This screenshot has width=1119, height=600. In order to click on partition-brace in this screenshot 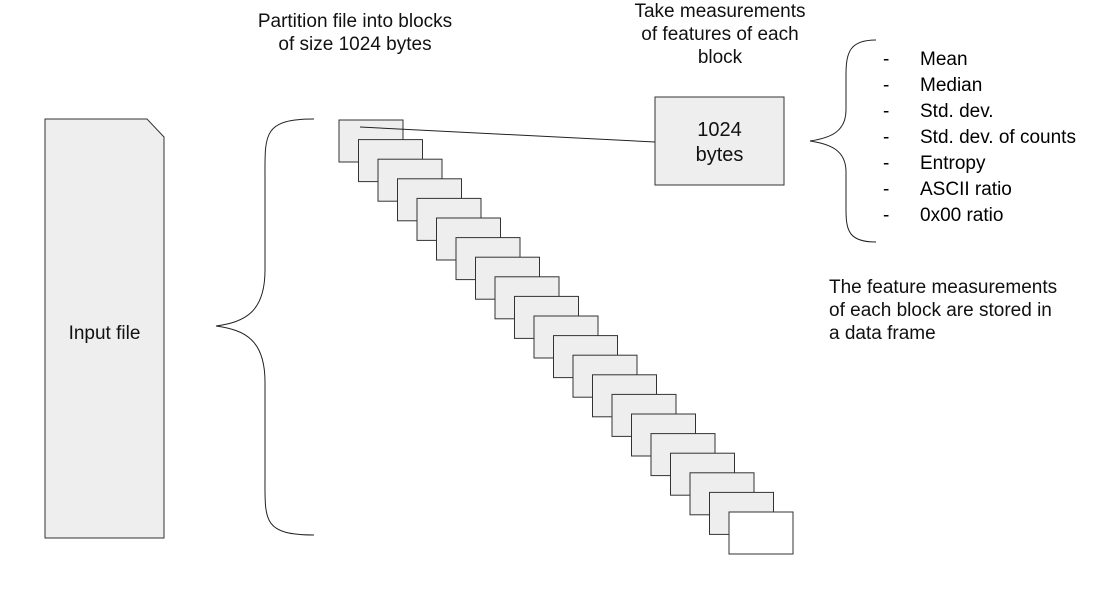, I will do `click(265, 327)`.